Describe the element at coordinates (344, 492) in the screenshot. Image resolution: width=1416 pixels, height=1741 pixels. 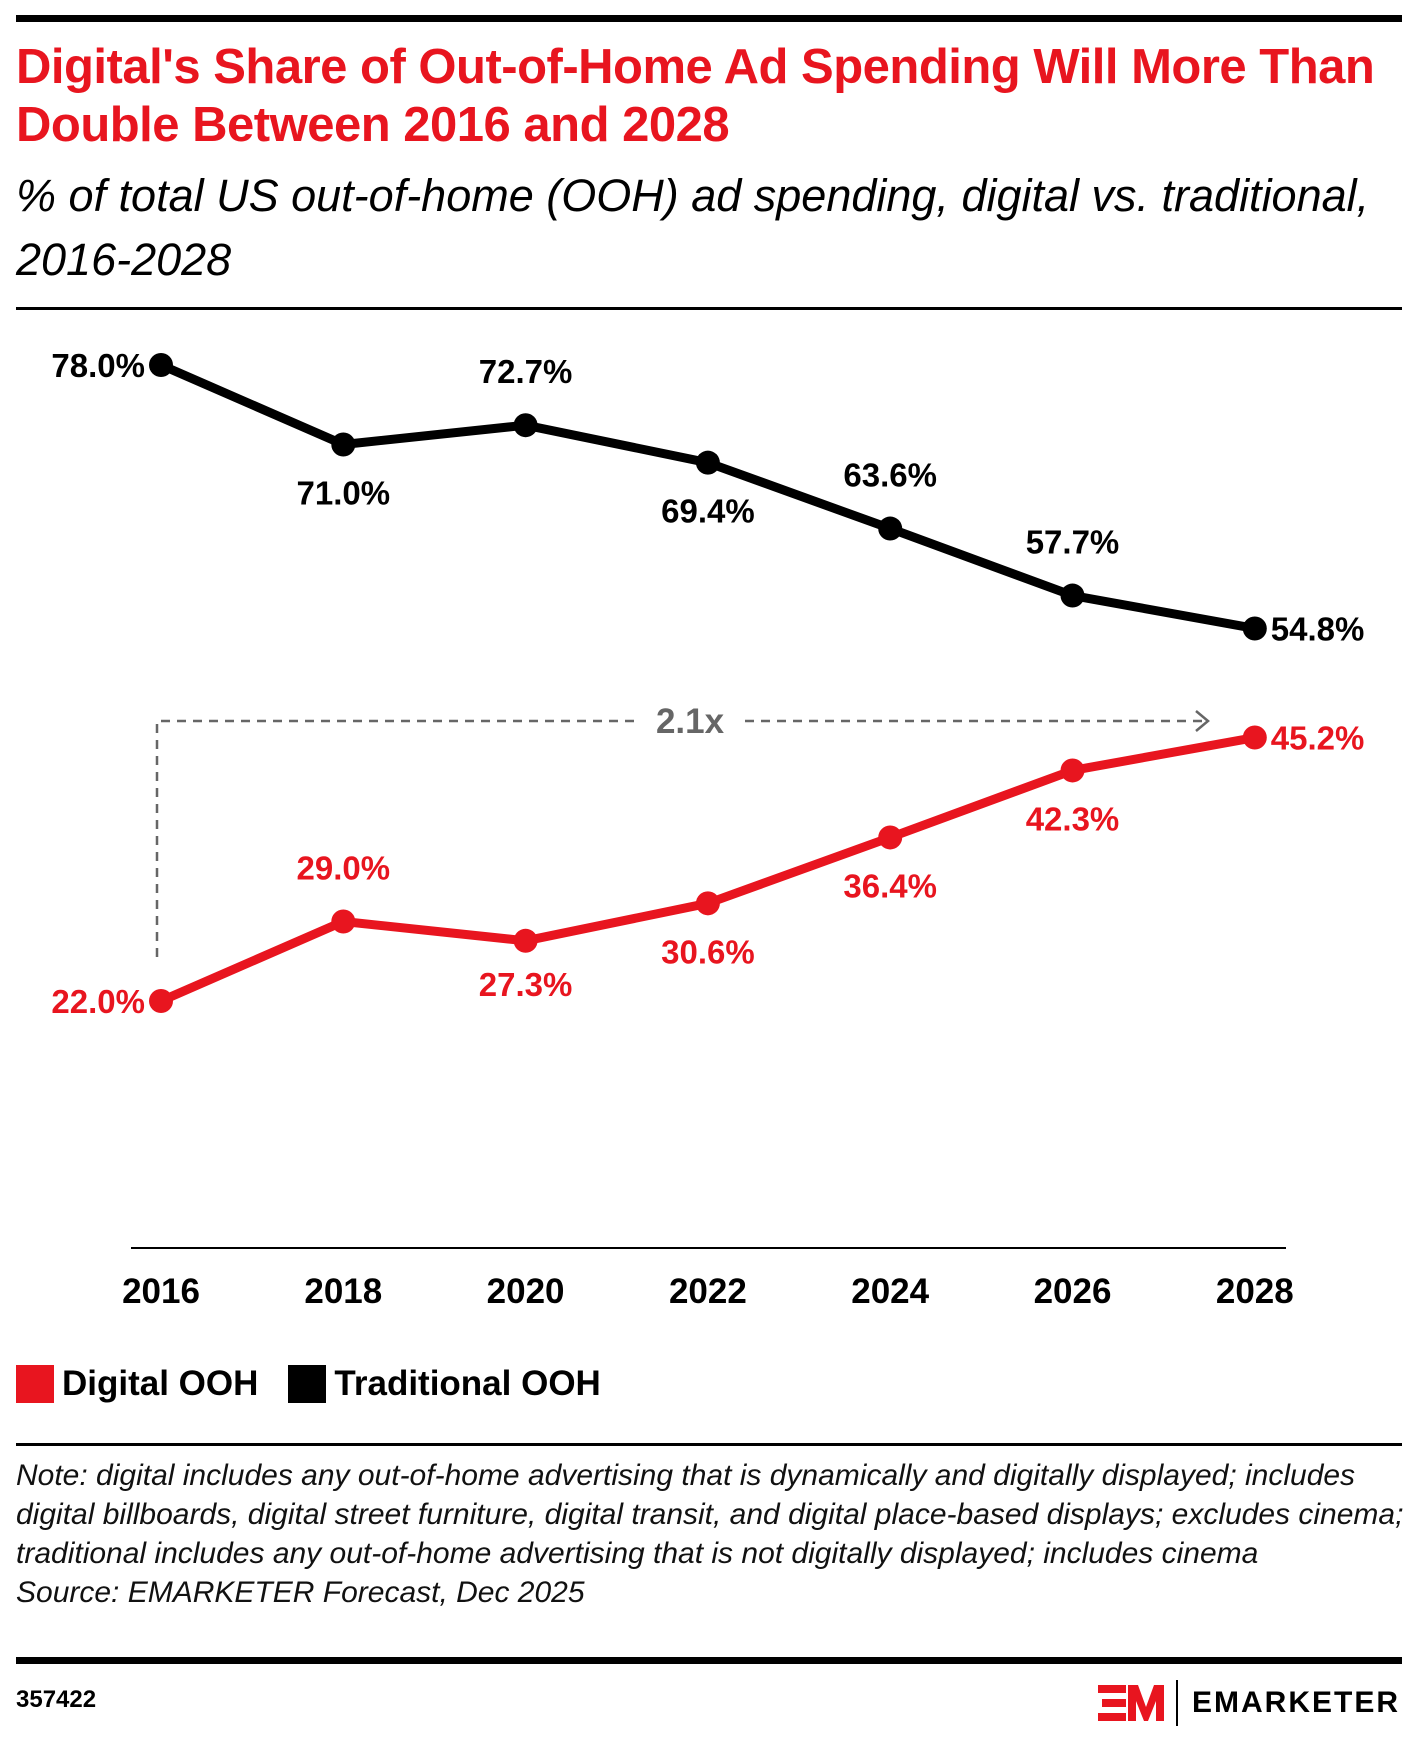
I see `data-label: 71.0%` at that location.